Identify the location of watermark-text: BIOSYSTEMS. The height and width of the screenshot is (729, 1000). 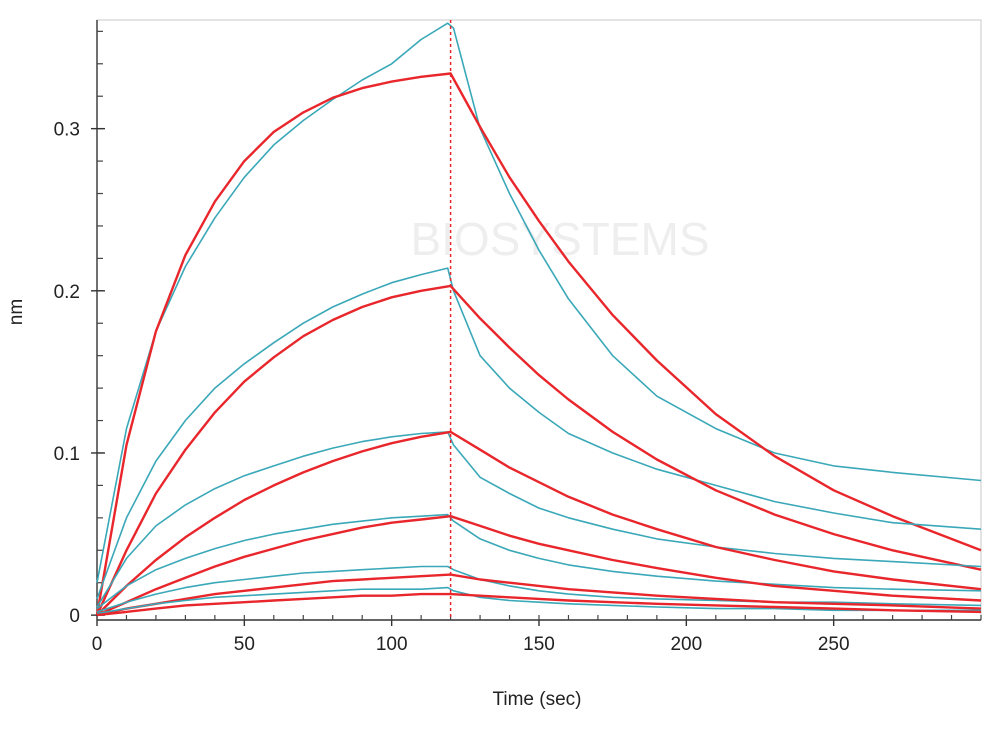
(559, 239).